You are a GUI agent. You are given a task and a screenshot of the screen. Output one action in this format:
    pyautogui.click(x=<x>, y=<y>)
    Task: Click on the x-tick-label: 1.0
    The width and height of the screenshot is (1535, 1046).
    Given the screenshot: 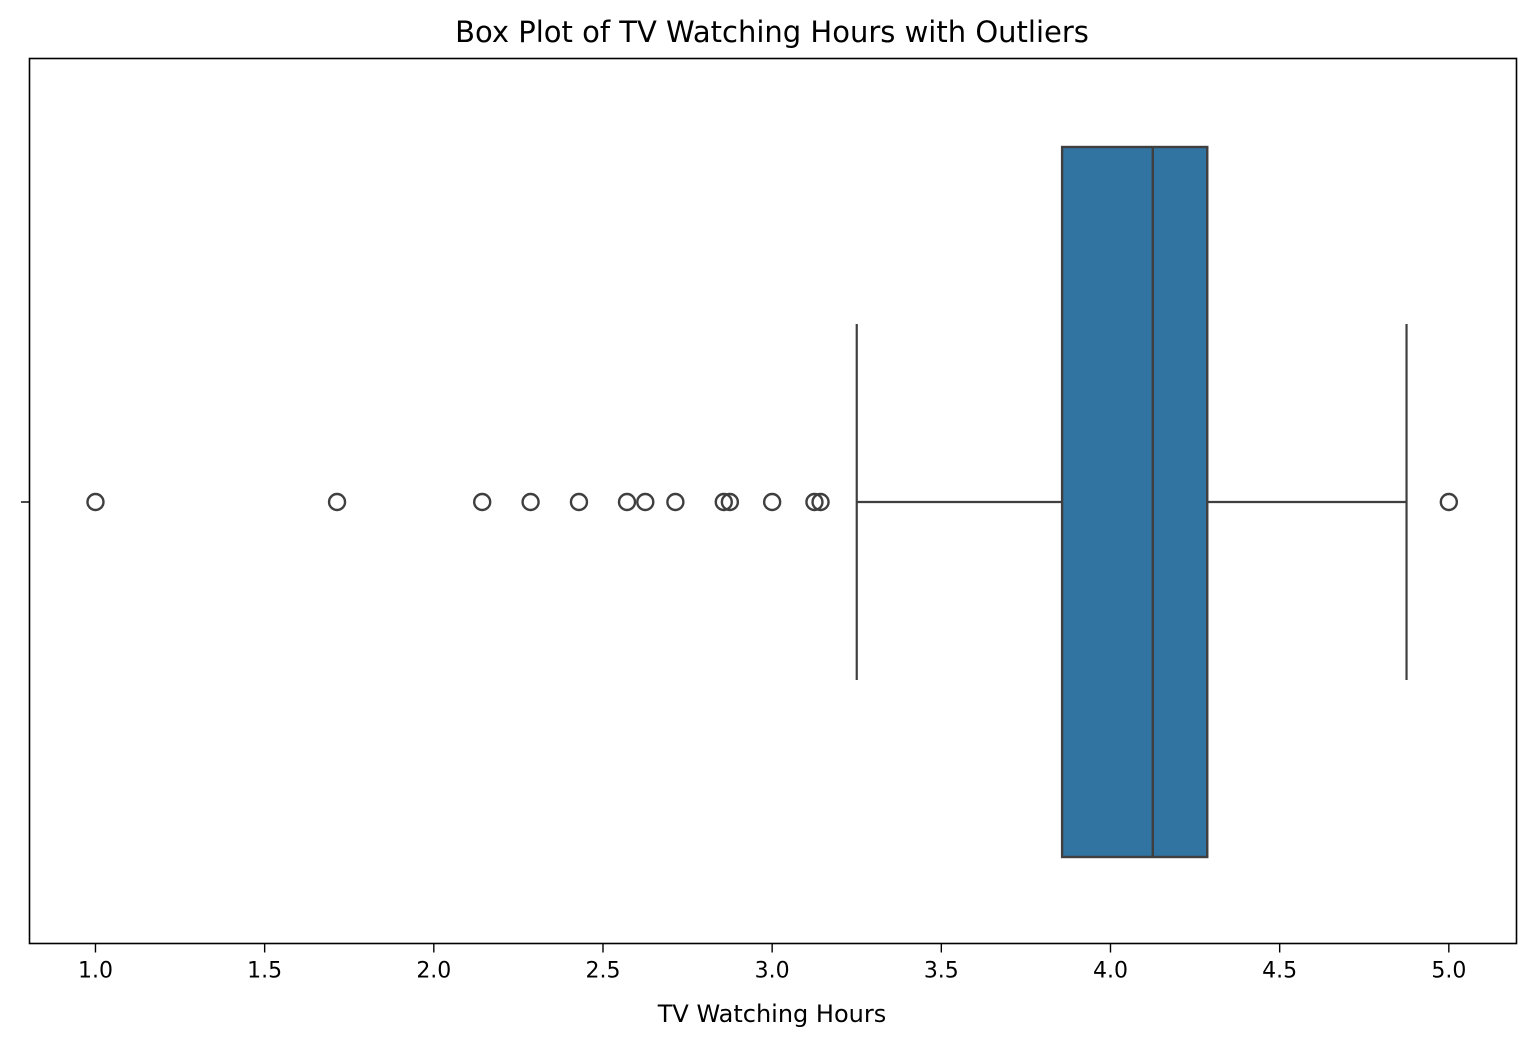 What is the action you would take?
    pyautogui.click(x=95, y=971)
    